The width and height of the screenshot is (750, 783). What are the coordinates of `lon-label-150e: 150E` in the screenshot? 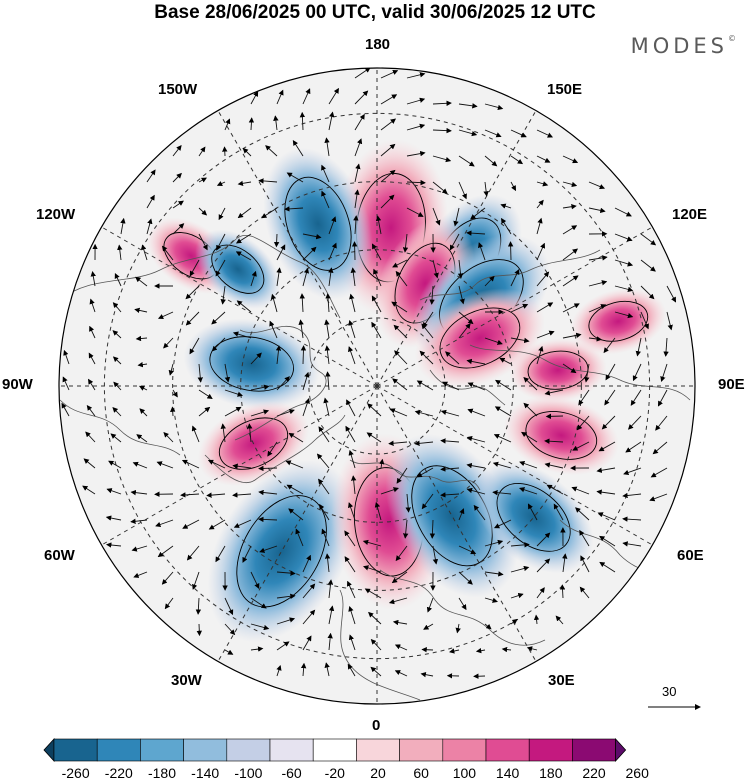 It's located at (565, 89).